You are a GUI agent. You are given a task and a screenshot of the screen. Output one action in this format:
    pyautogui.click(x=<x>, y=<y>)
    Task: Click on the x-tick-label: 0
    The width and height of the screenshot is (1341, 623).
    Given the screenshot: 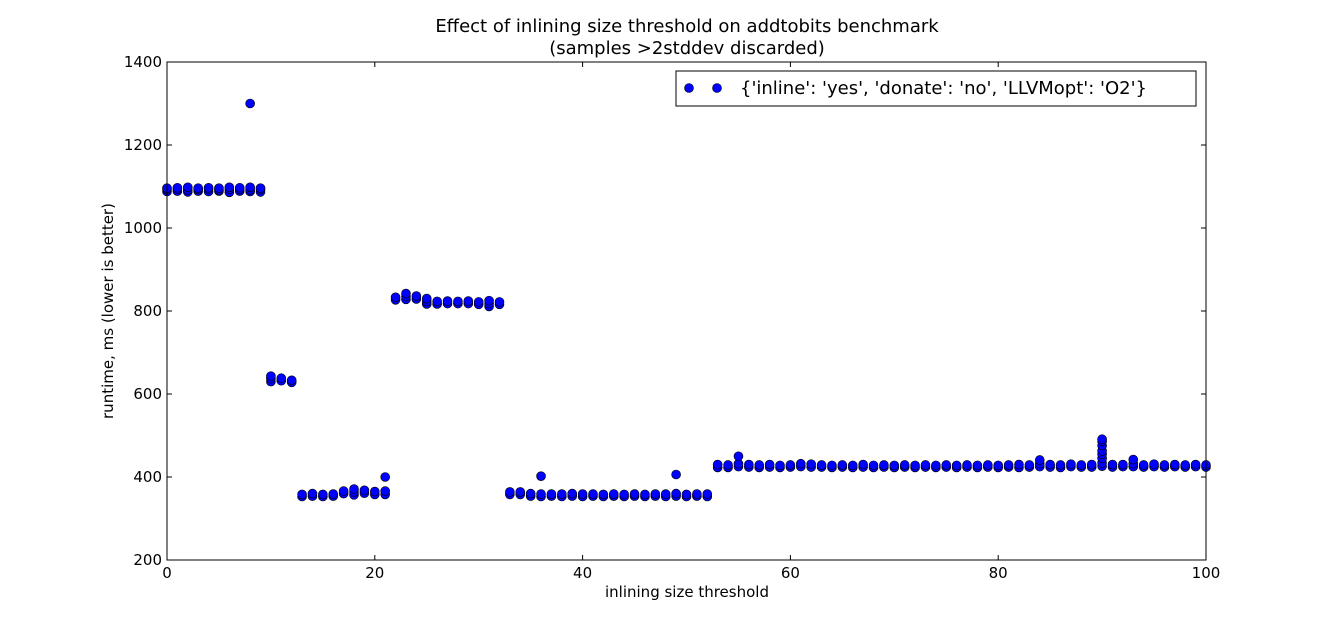 What is the action you would take?
    pyautogui.click(x=167, y=573)
    